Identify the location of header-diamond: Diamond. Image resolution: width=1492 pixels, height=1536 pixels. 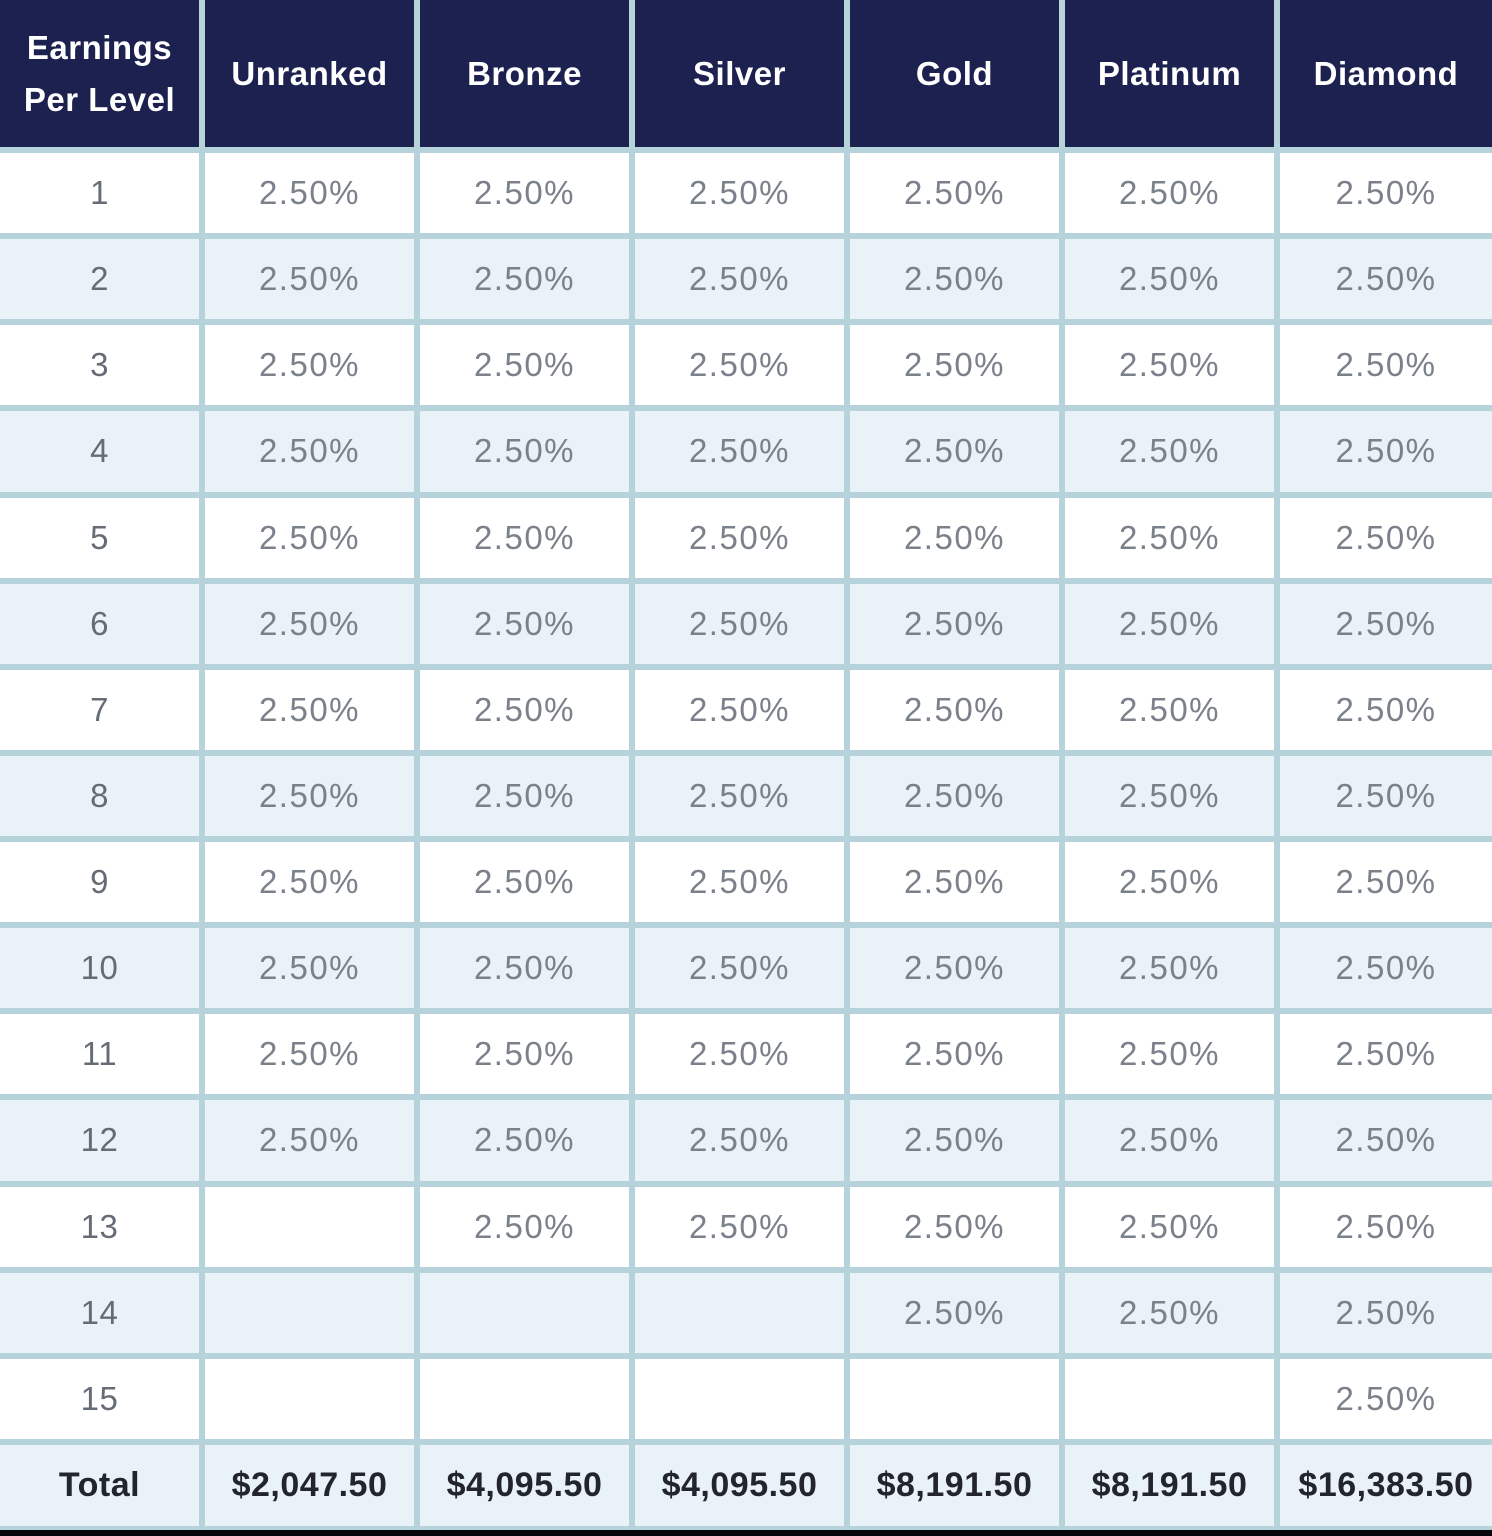
(1383, 76).